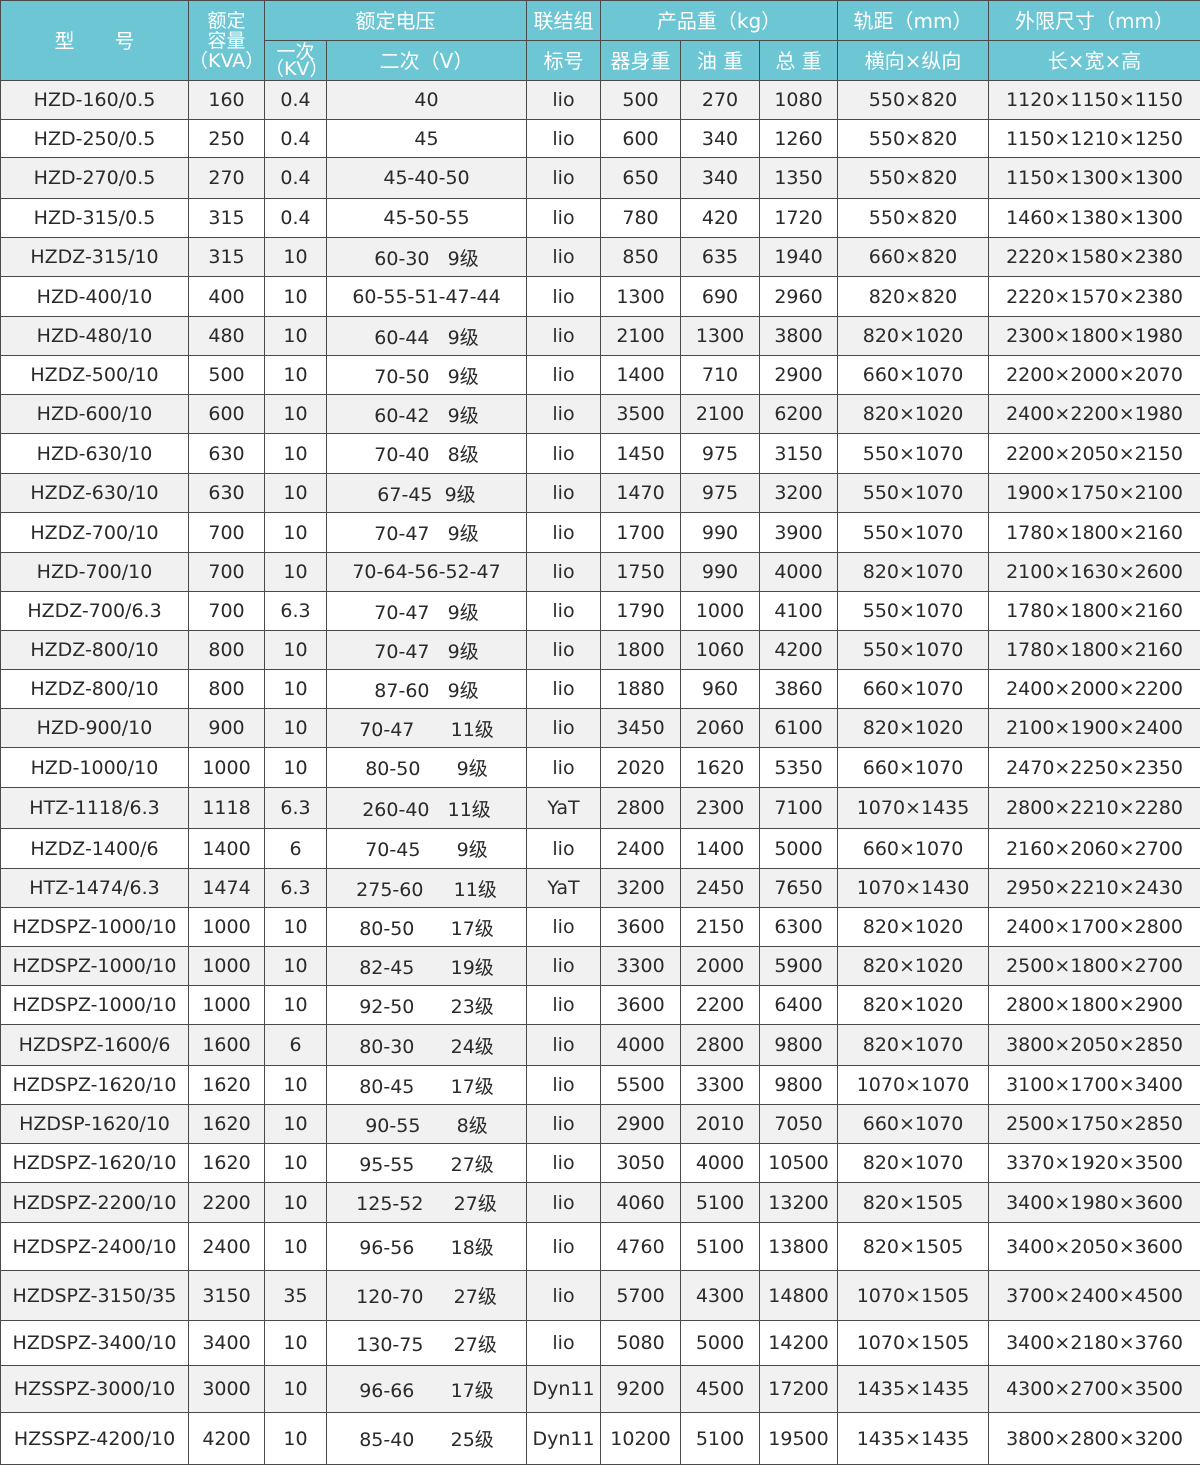 This screenshot has height=1465, width=1200. Describe the element at coordinates (564, 61) in the screenshot. I see `header-connection-bottom: 标号` at that location.